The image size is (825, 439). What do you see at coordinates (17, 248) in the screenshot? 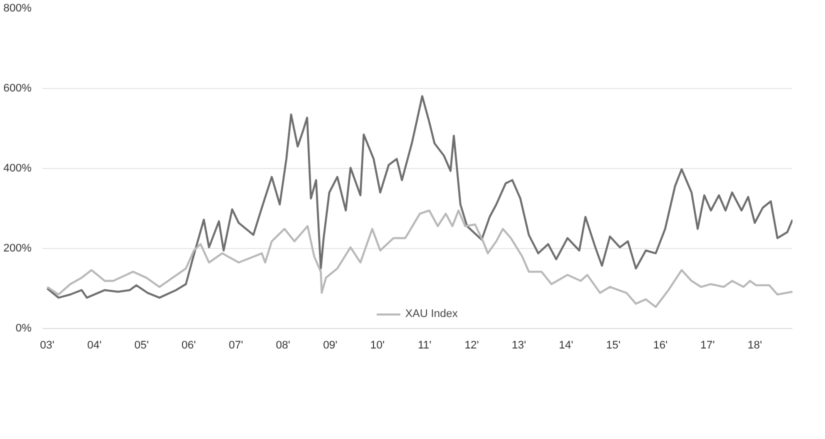
I see `y-tick-label: 200%` at bounding box center [17, 248].